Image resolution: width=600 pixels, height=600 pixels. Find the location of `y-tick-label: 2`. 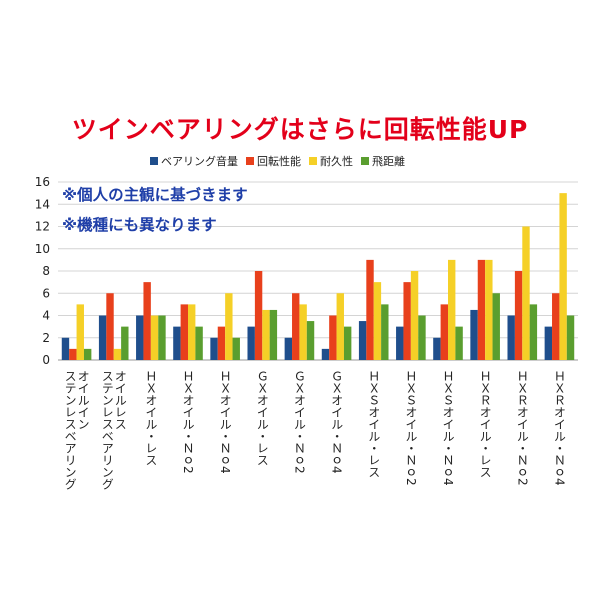

y-tick-label: 2 is located at coordinates (46, 338).